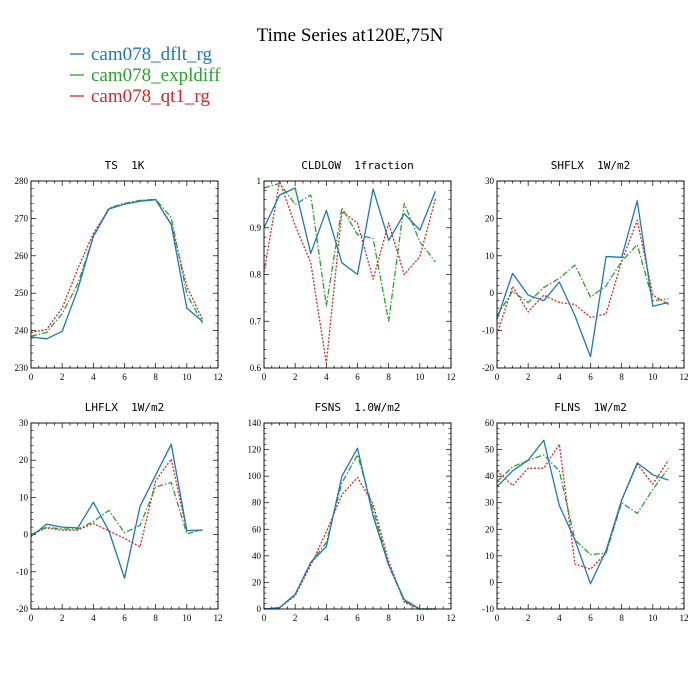 This screenshot has height=700, width=700. What do you see at coordinates (490, 450) in the screenshot?
I see `y-tick-label: 50` at bounding box center [490, 450].